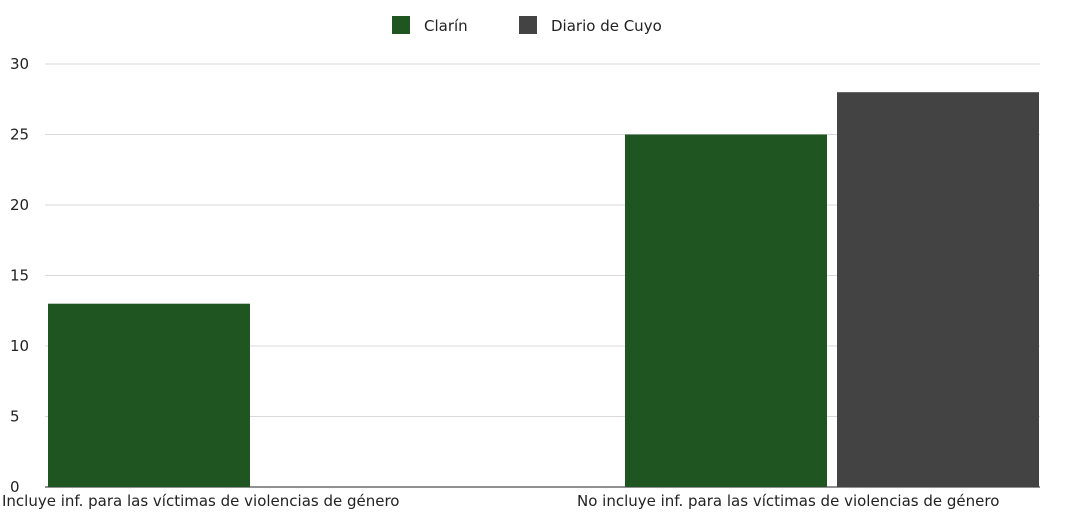 This screenshot has width=1089, height=513. I want to click on y-tick-label: 5, so click(15, 417).